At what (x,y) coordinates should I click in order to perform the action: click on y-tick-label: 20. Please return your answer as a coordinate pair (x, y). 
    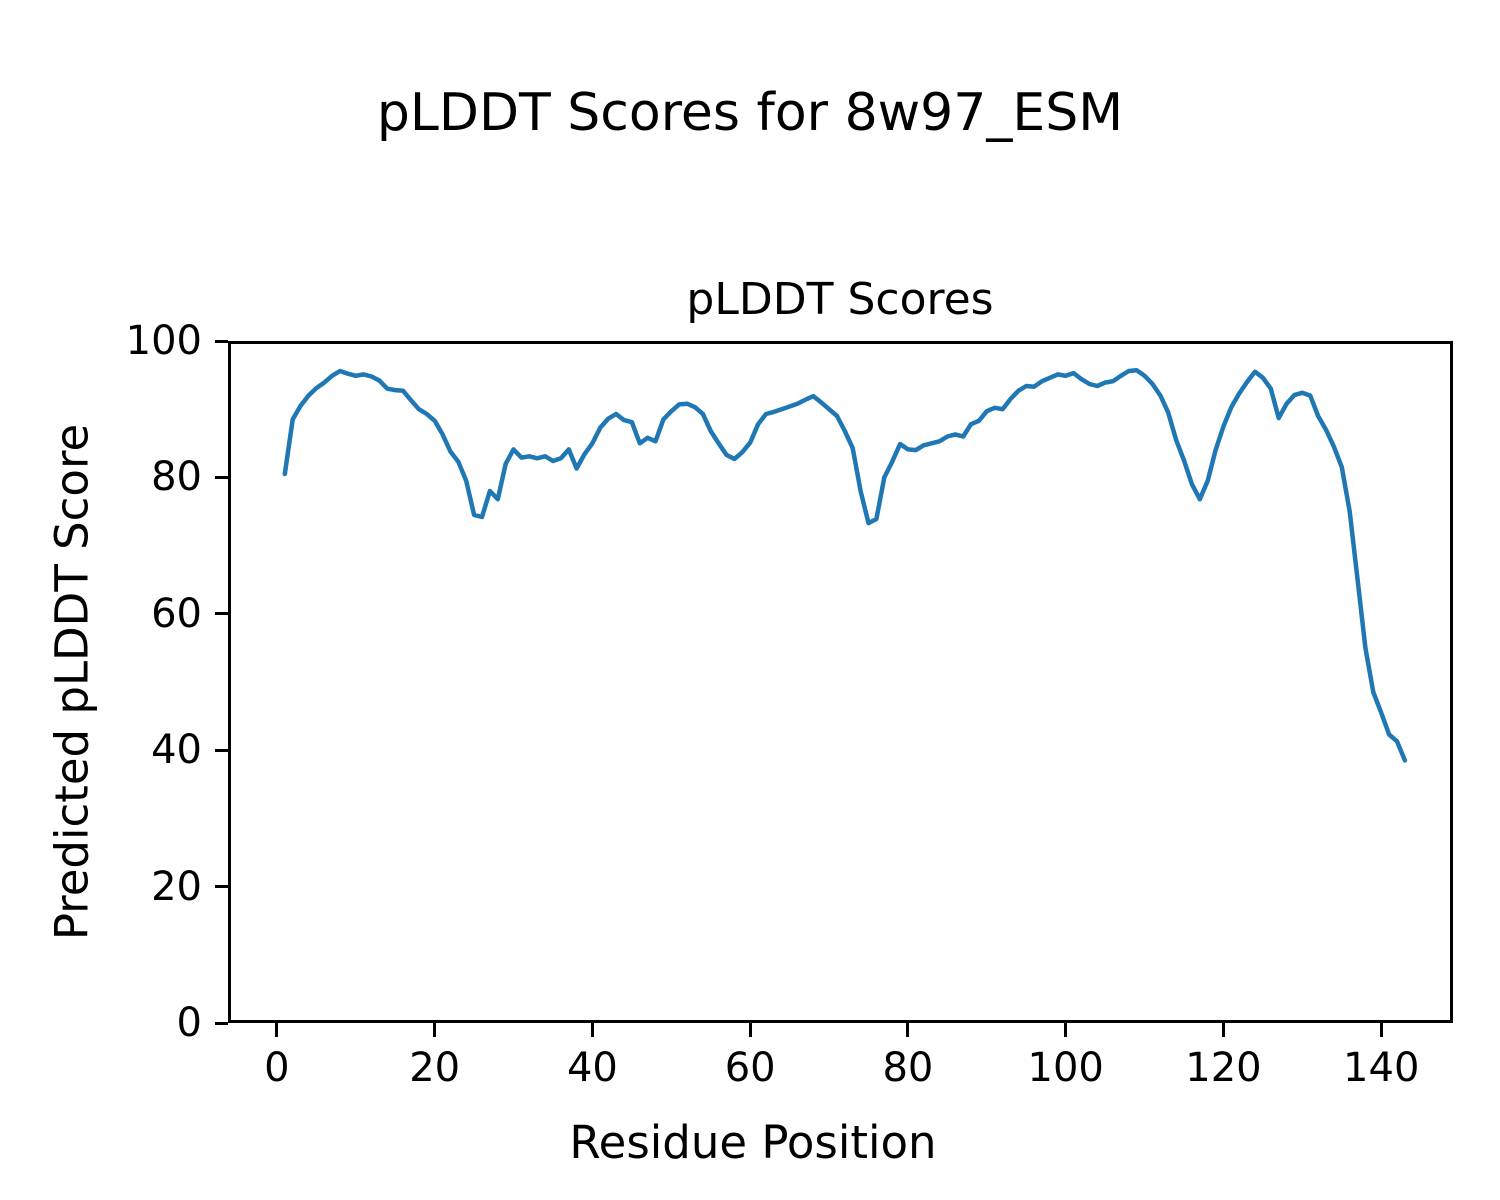
    Looking at the image, I should click on (176, 886).